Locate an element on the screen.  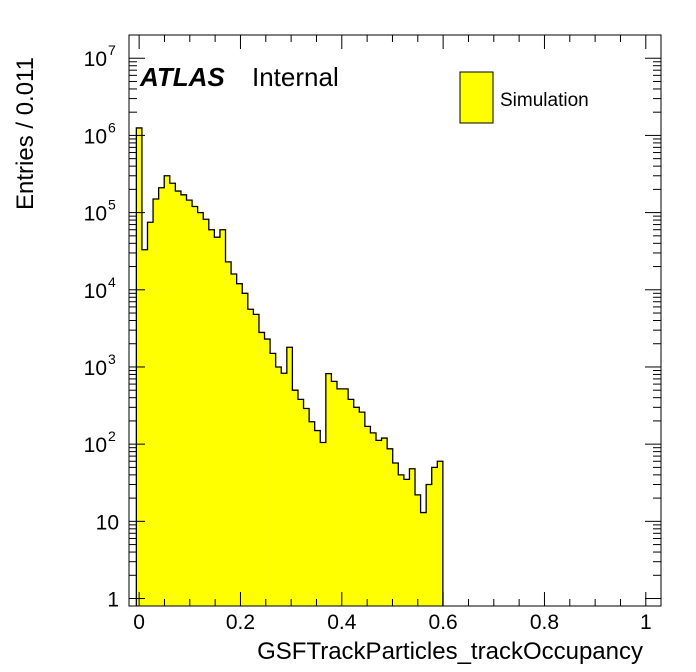
y-tick-exponent: 4 is located at coordinates (112, 282).